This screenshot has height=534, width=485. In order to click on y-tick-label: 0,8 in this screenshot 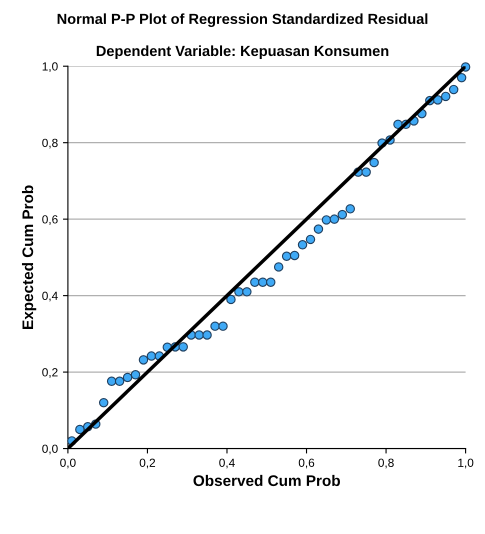, I will do `click(50, 143)`.